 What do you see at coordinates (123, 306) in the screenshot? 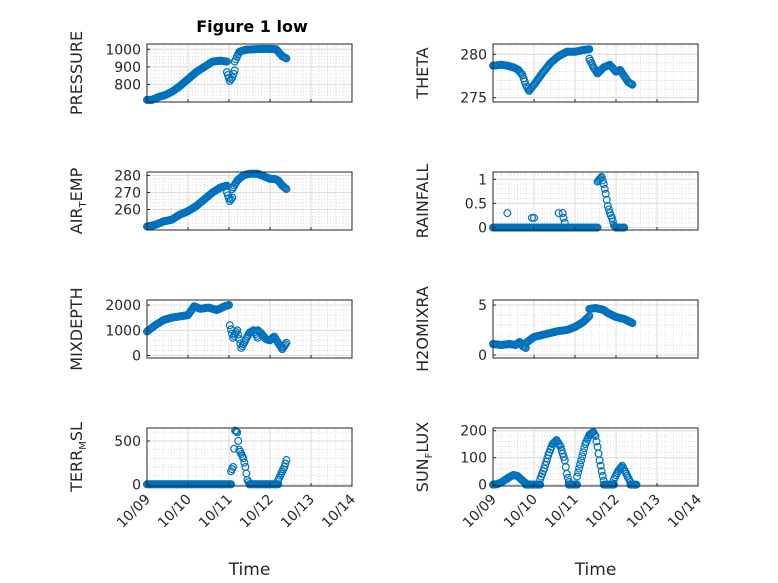
I see `y-tick-label: 2000` at bounding box center [123, 306].